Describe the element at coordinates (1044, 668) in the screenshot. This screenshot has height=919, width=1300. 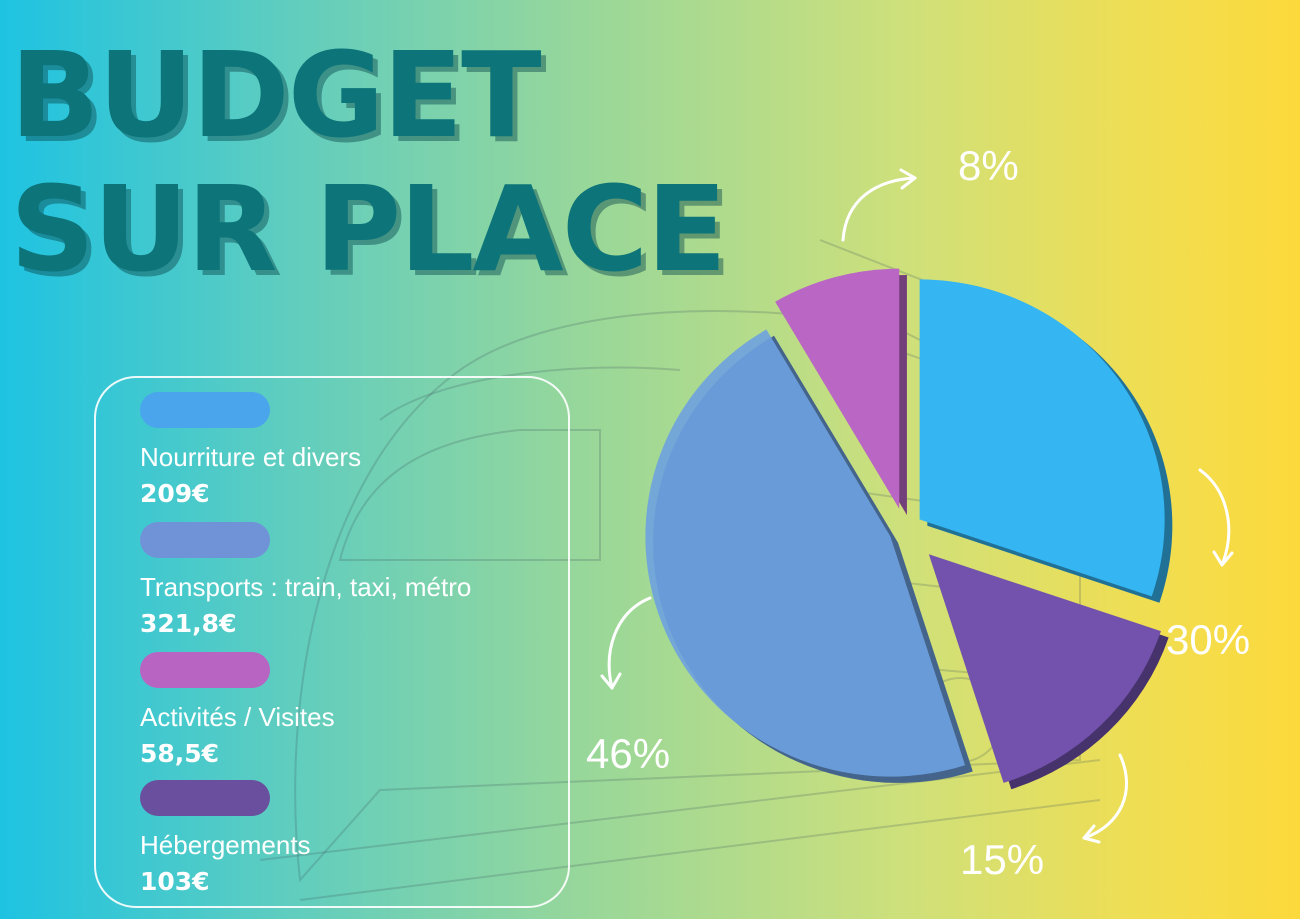
I see `pie-slice-hebergements-top` at that location.